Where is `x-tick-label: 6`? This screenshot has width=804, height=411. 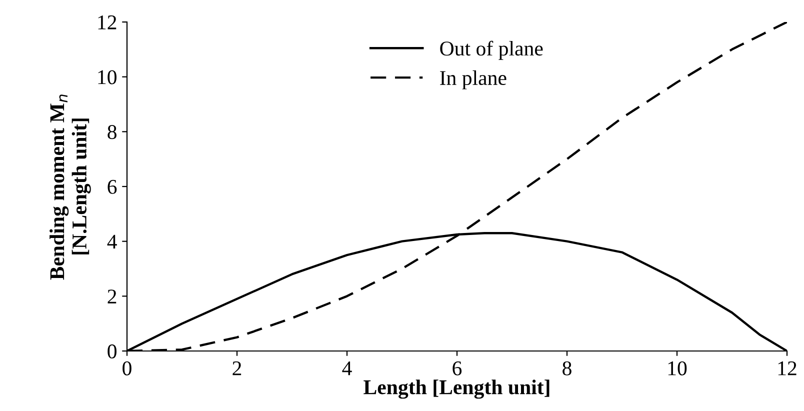
x-tick-label: 6 is located at coordinates (457, 368).